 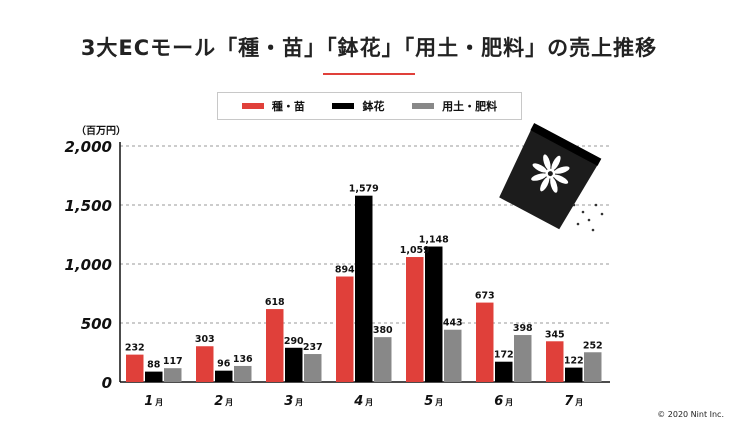 What do you see at coordinates (107, 383) in the screenshot?
I see `y-tick-label: 0` at bounding box center [107, 383].